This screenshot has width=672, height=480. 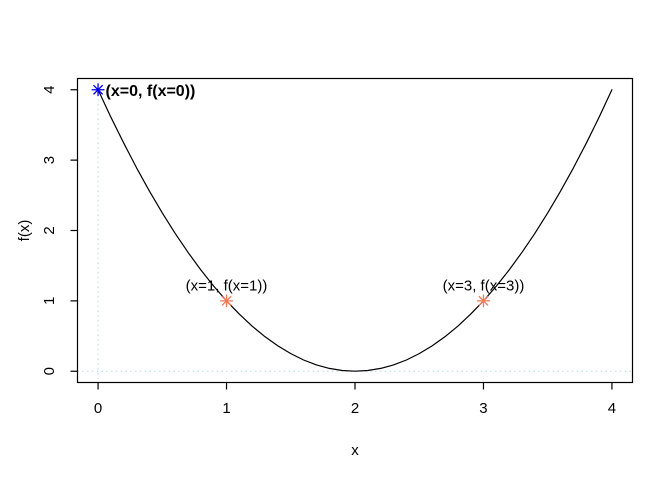 What do you see at coordinates (49, 90) in the screenshot?
I see `y-tick-label: 4` at bounding box center [49, 90].